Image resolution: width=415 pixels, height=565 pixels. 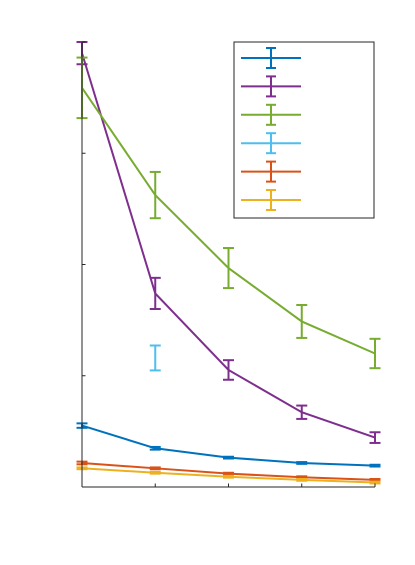 I want to click on series-0-line, so click(x=228, y=445).